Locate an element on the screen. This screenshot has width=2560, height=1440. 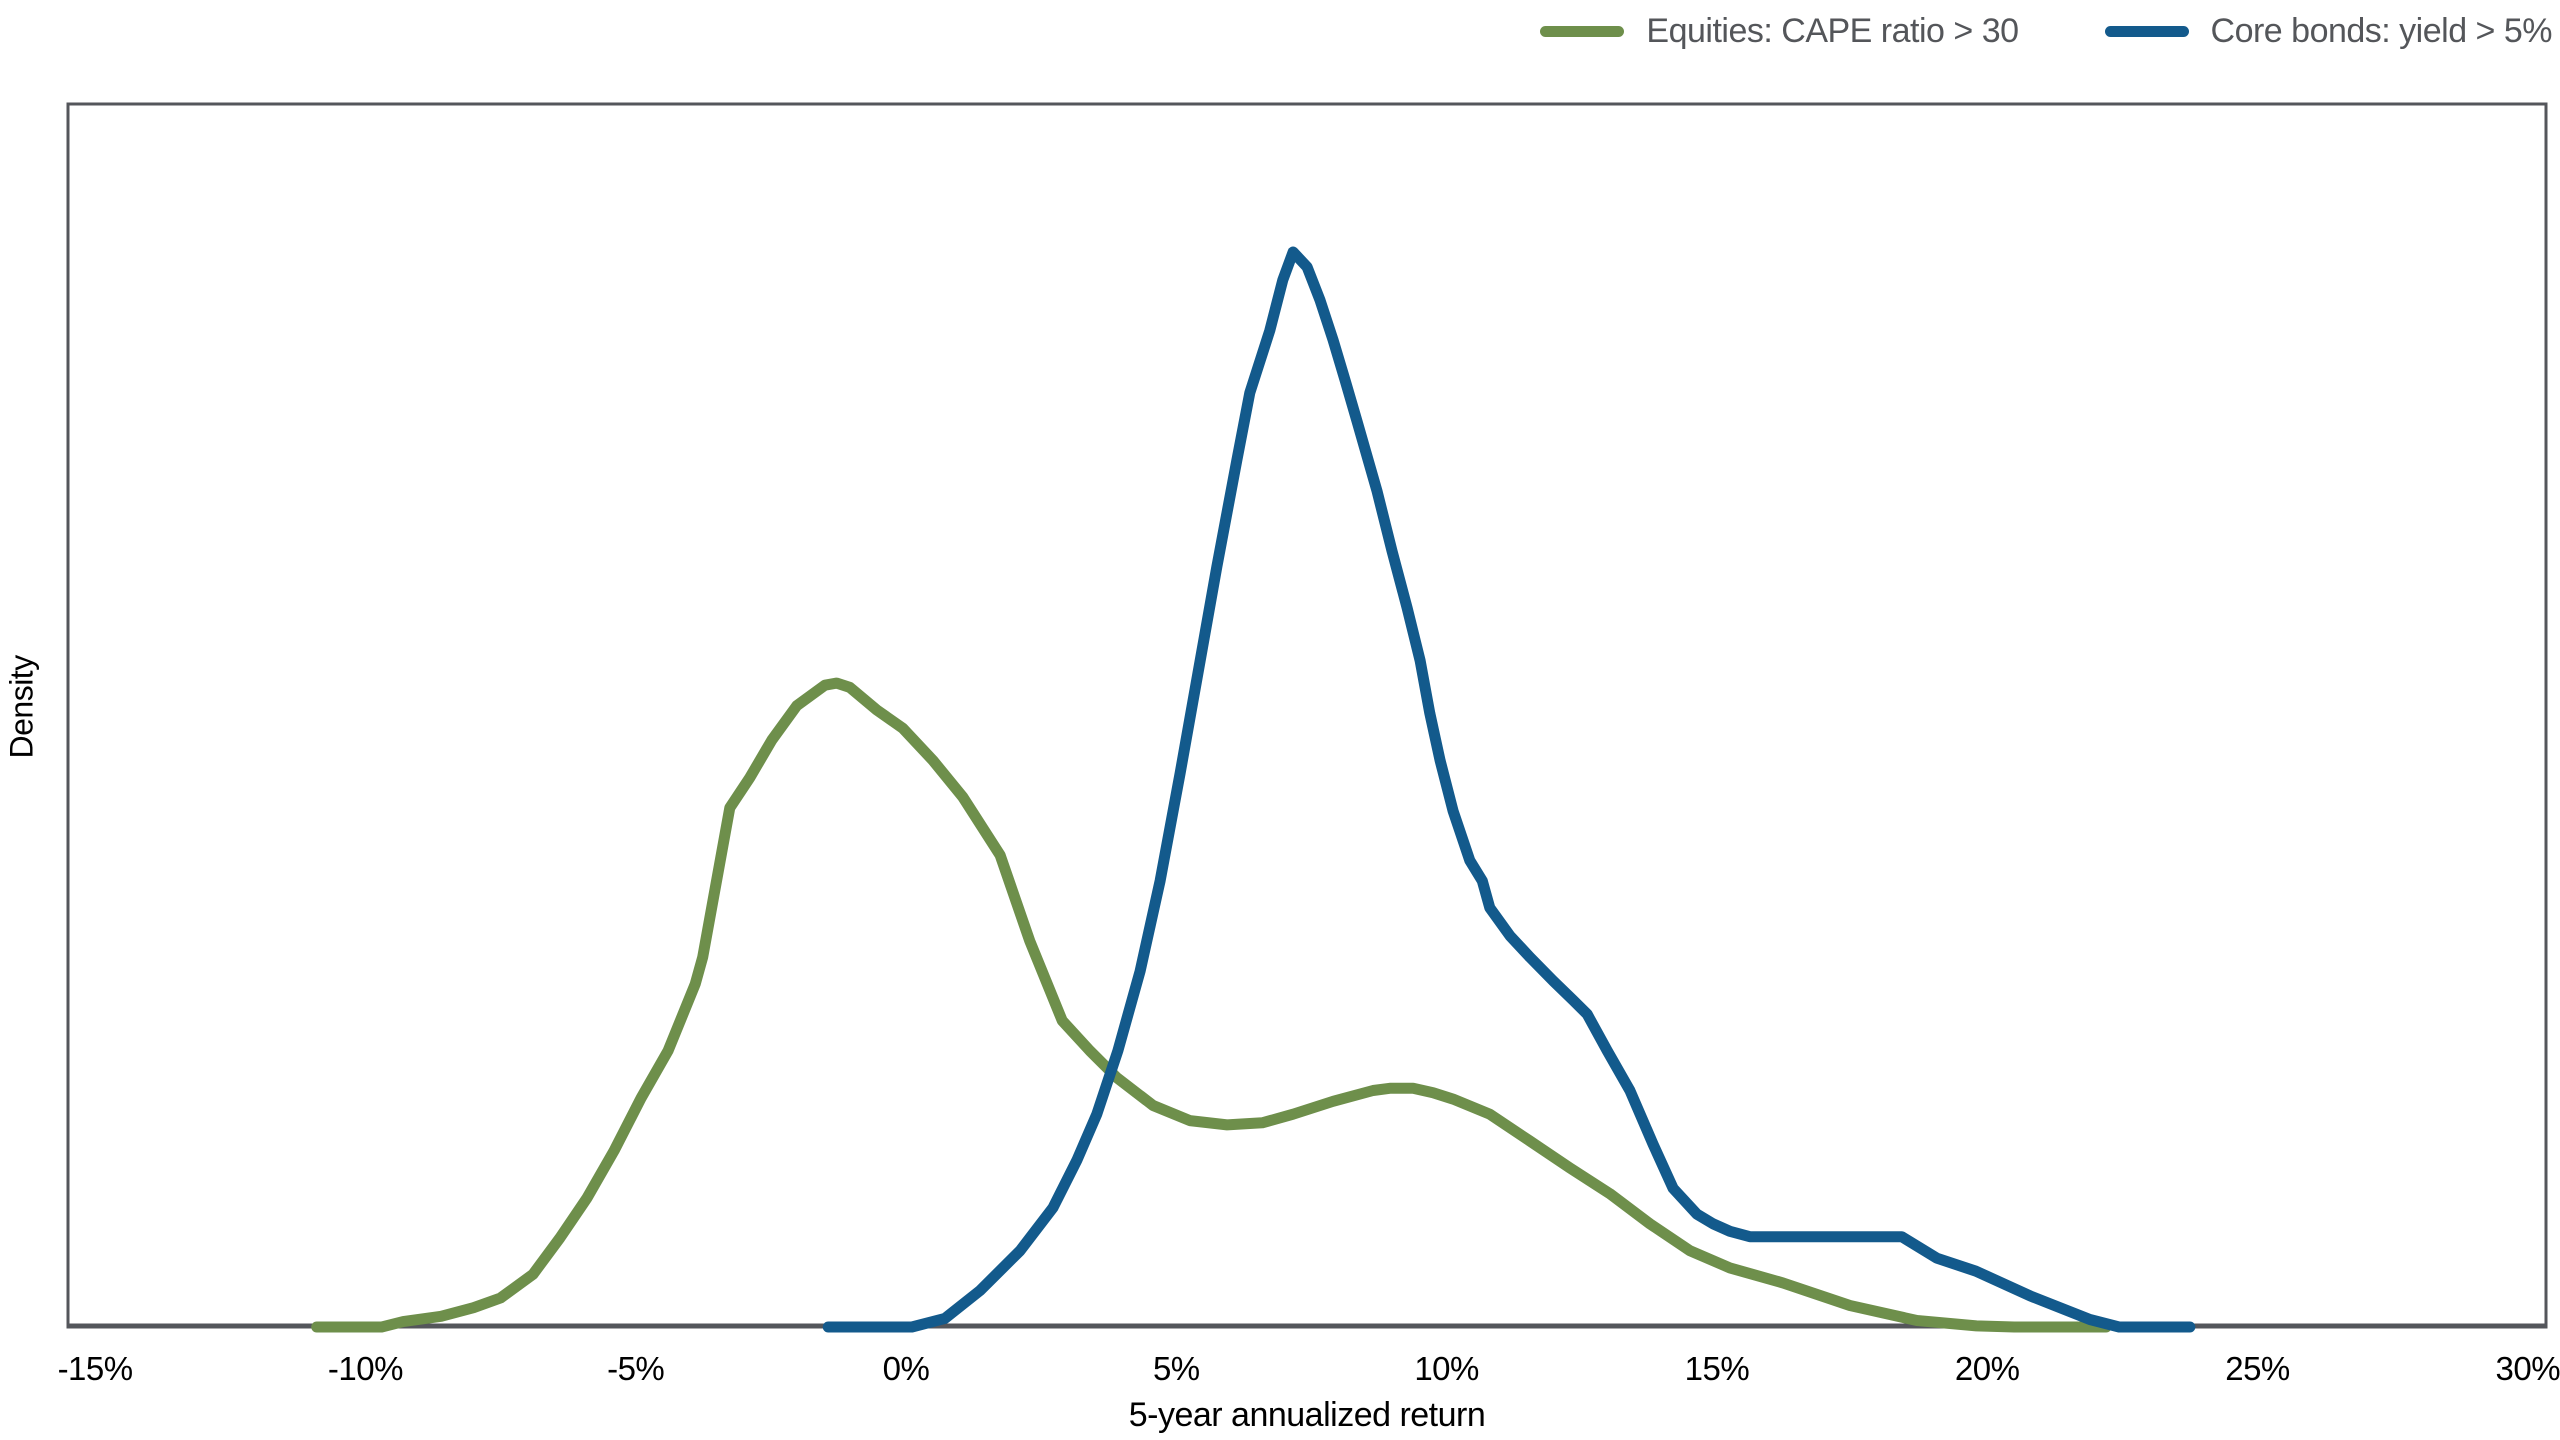
x-tick-label: 0% is located at coordinates (906, 1368).